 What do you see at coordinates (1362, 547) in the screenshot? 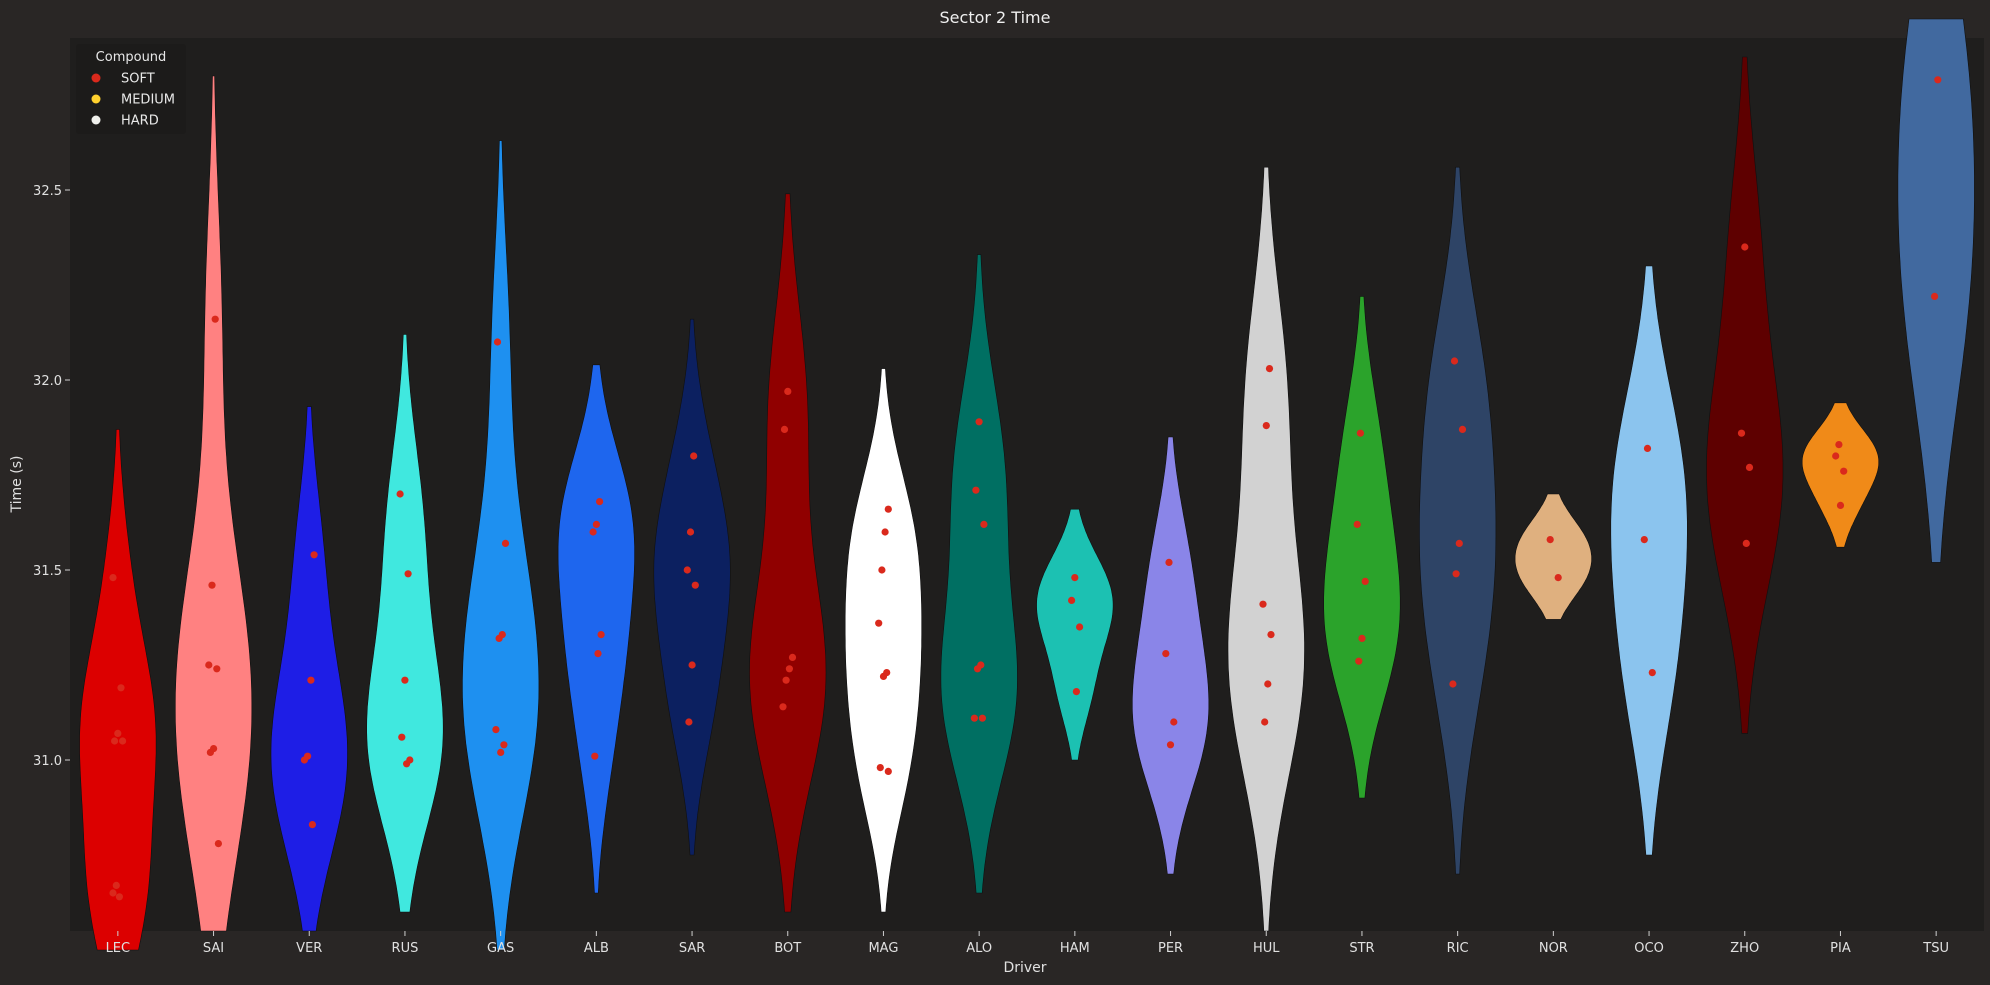
I see `violin-str` at bounding box center [1362, 547].